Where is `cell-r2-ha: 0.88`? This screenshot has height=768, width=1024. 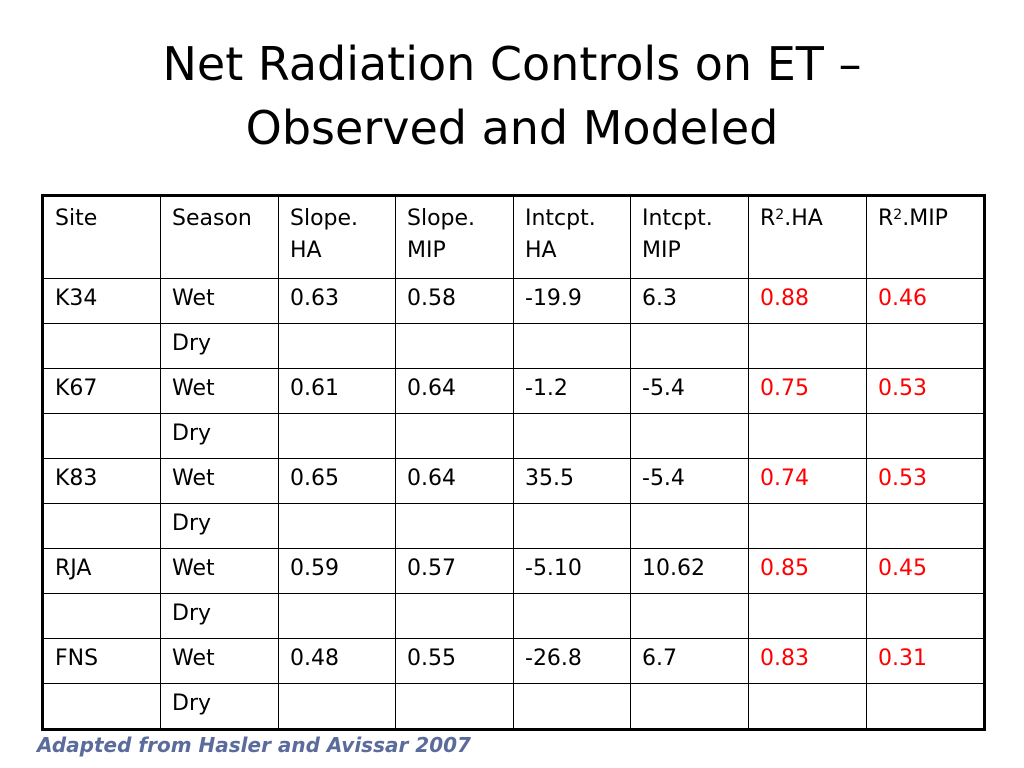 cell-r2-ha: 0.88 is located at coordinates (807, 301).